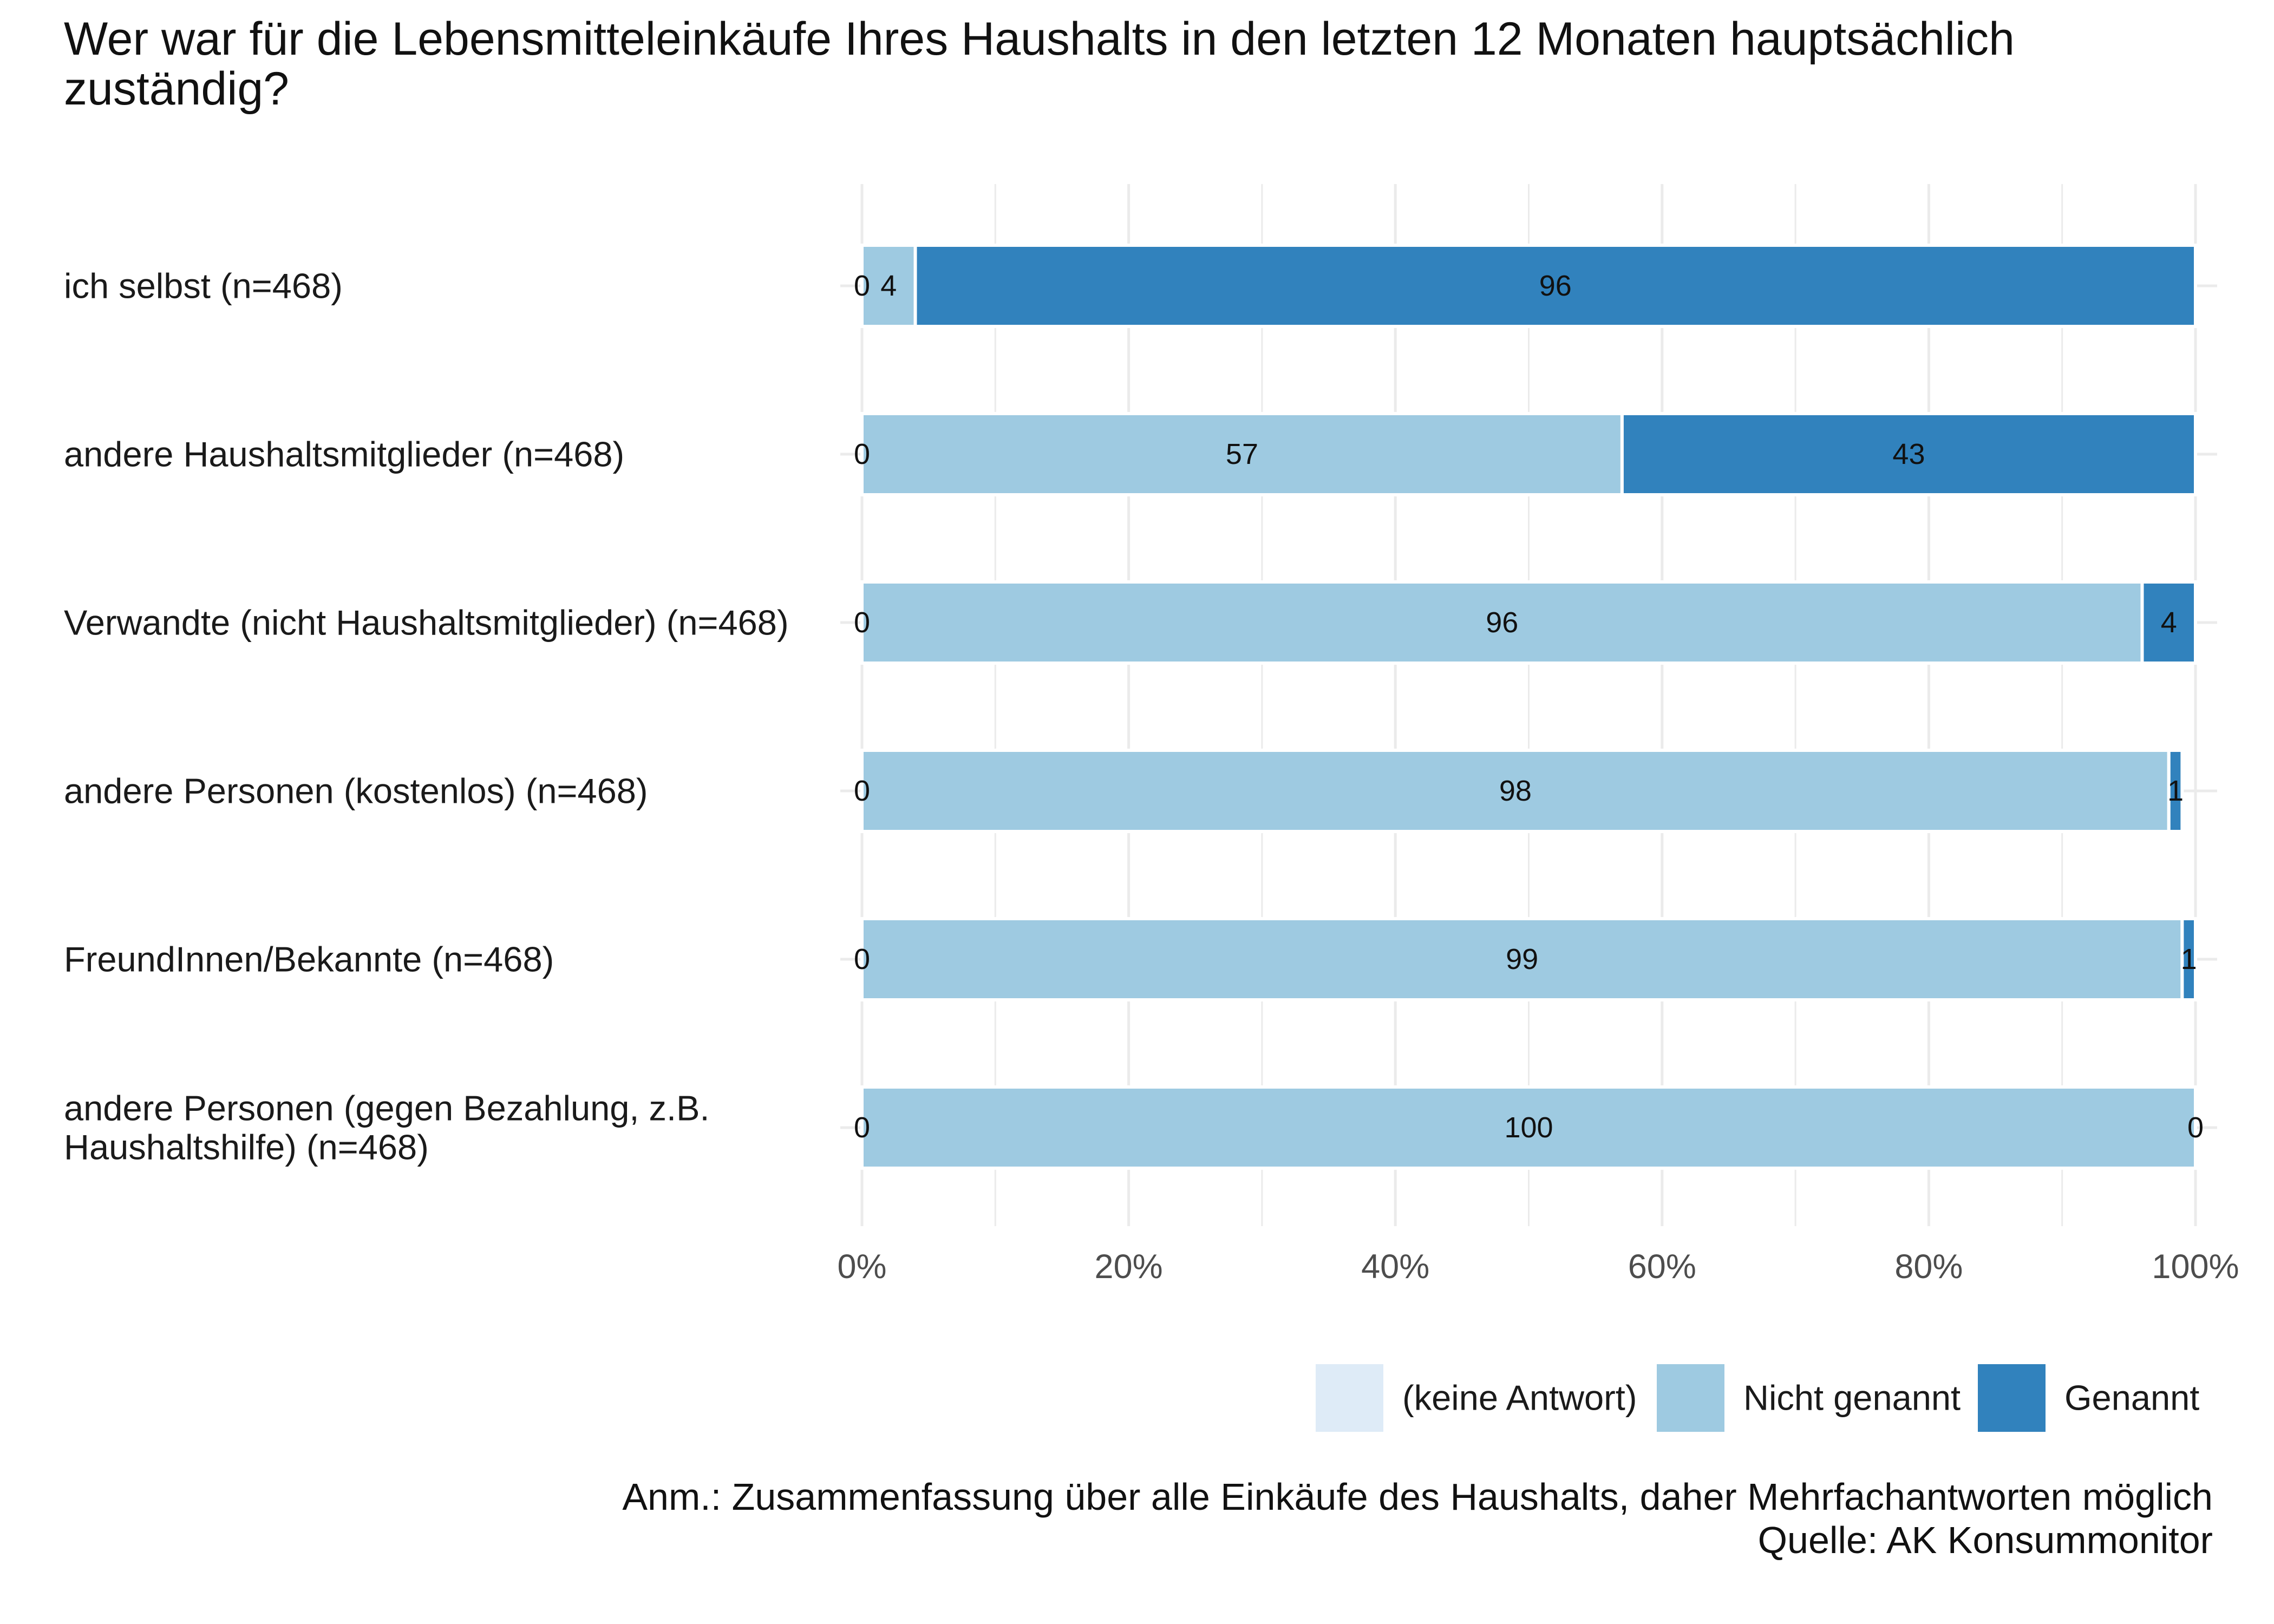  What do you see at coordinates (1538, 1267) in the screenshot?
I see `x-axis-ticks: 0% 20% 40% 60% 80% 100%` at bounding box center [1538, 1267].